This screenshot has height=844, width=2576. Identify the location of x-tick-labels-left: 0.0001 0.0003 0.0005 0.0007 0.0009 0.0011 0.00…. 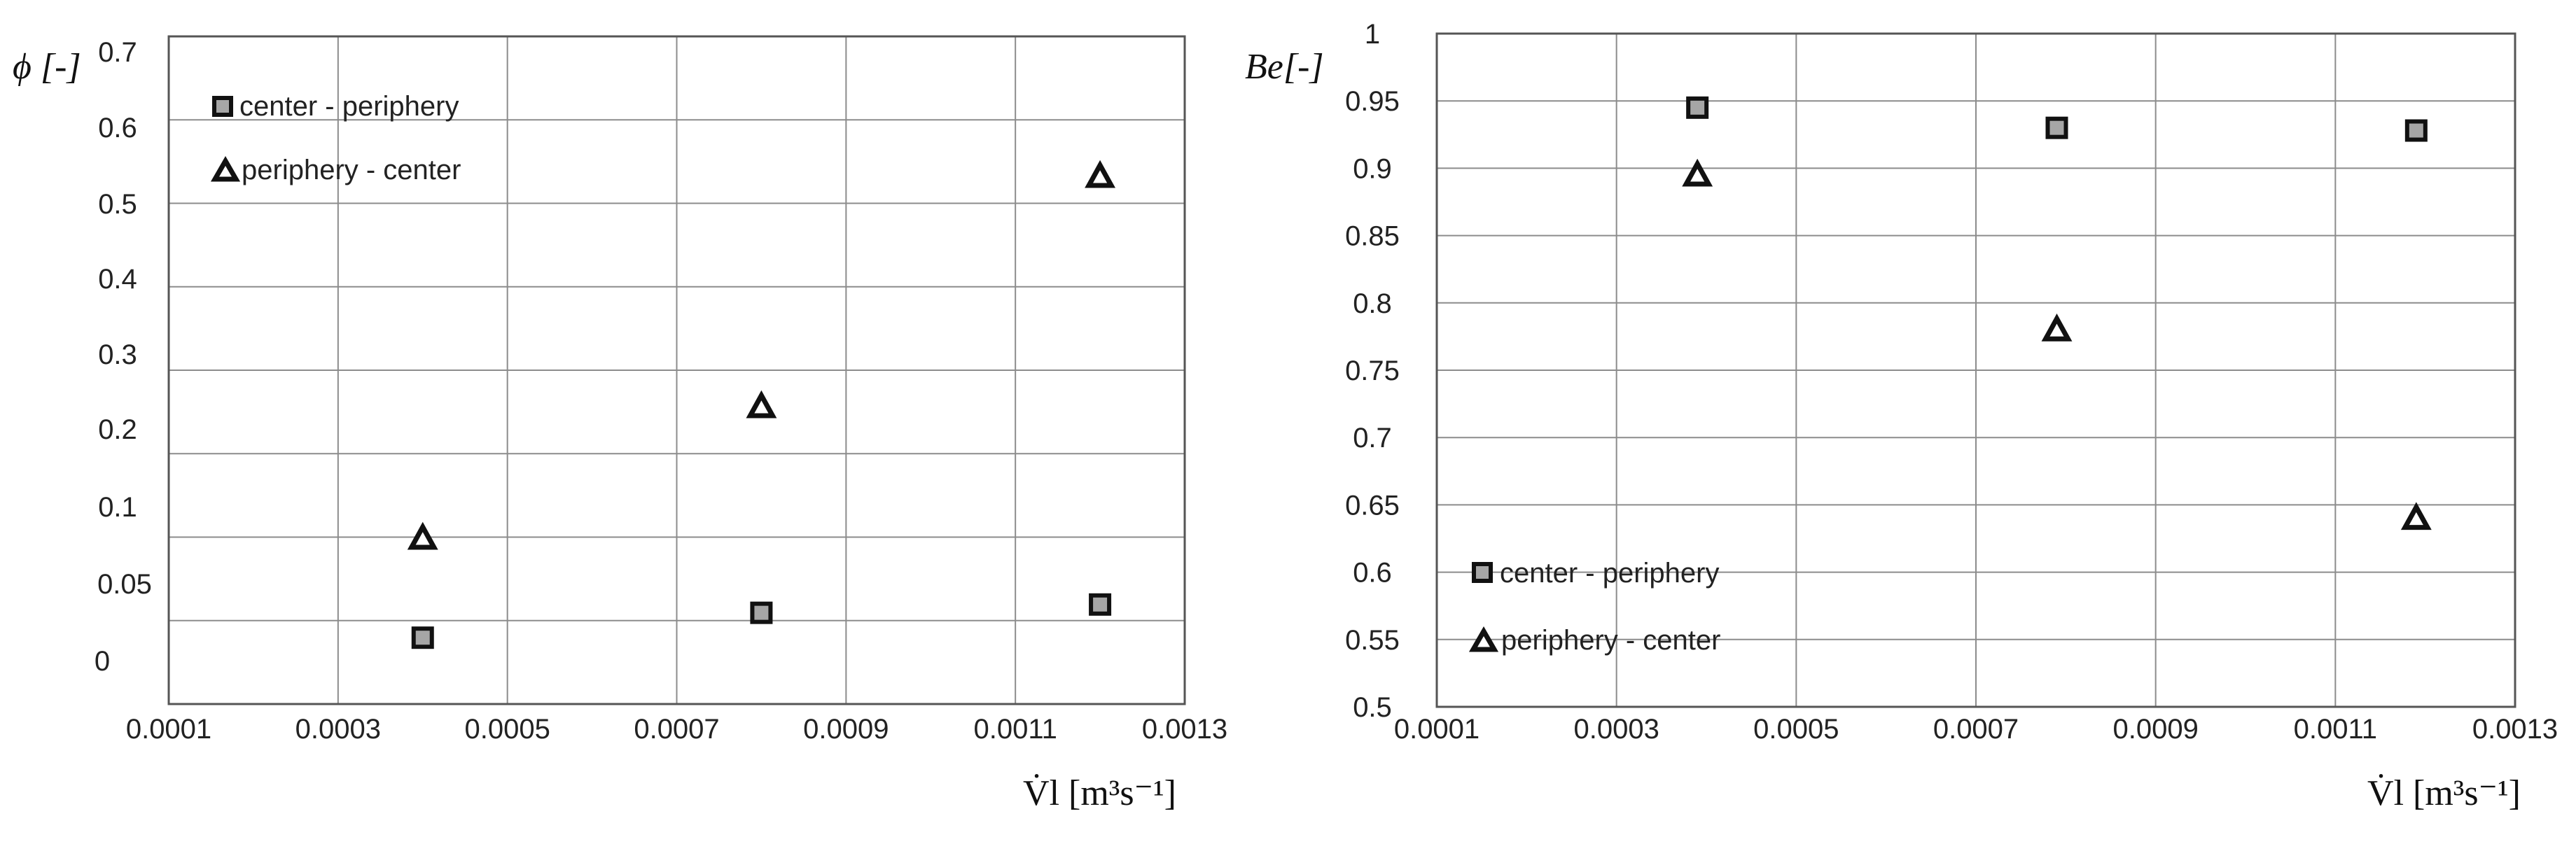
(676, 730).